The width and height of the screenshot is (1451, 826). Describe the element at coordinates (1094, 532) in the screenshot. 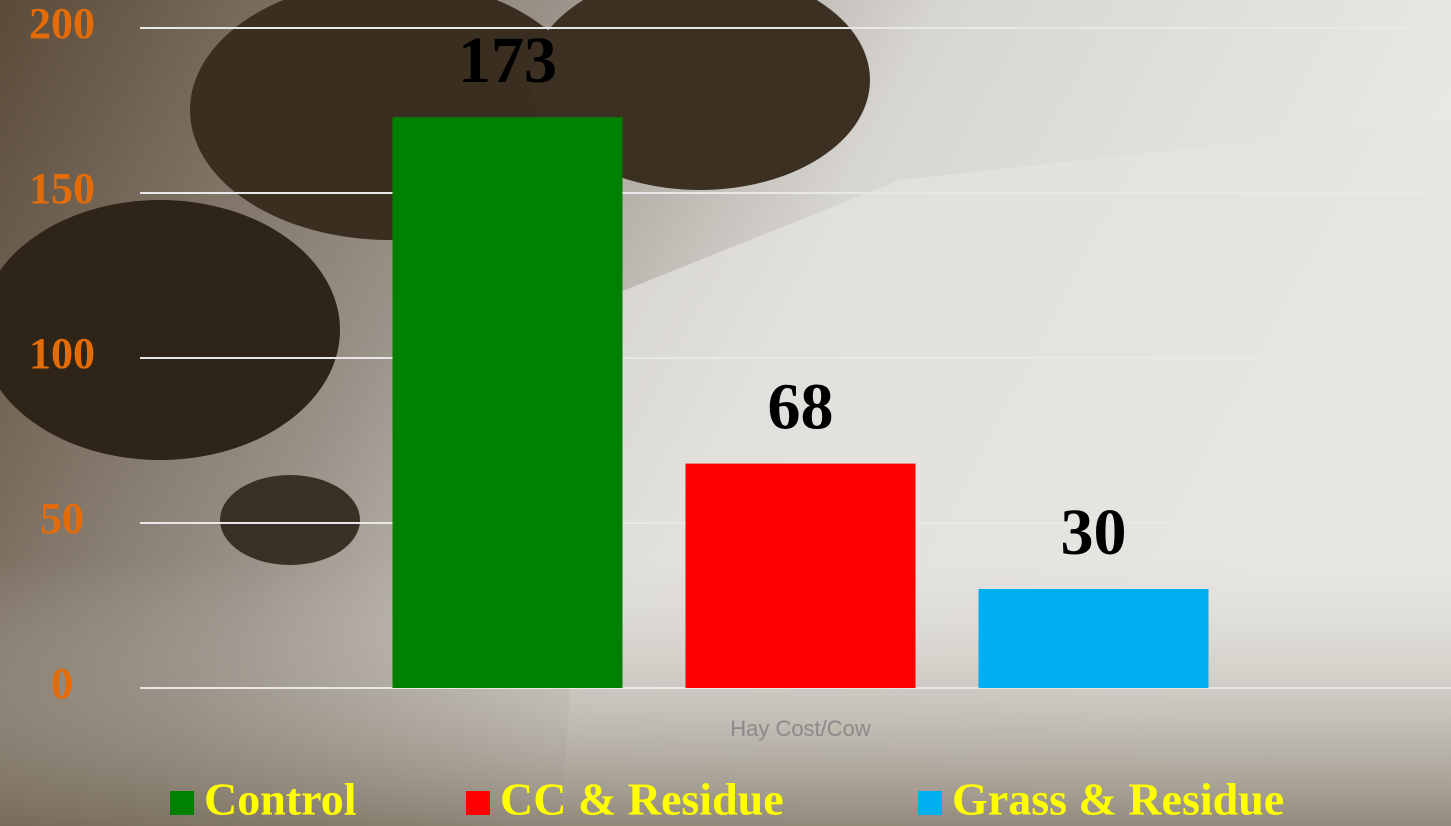

I see `data-label: 30` at that location.